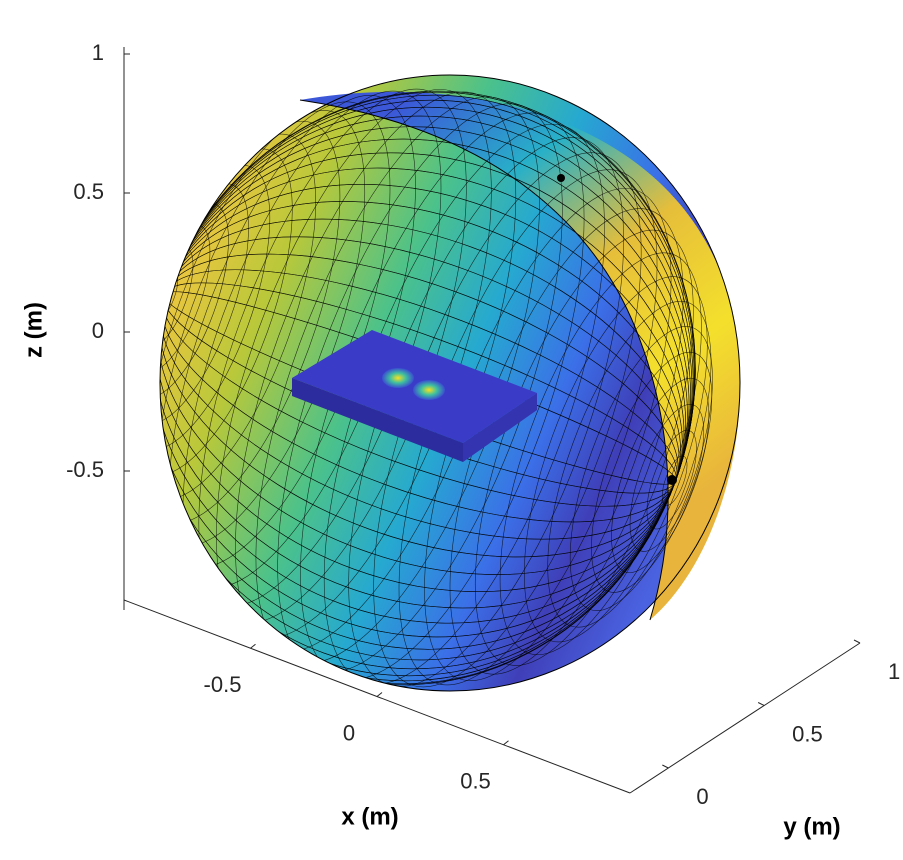  What do you see at coordinates (702, 796) in the screenshot?
I see `y-tick-label: 0` at bounding box center [702, 796].